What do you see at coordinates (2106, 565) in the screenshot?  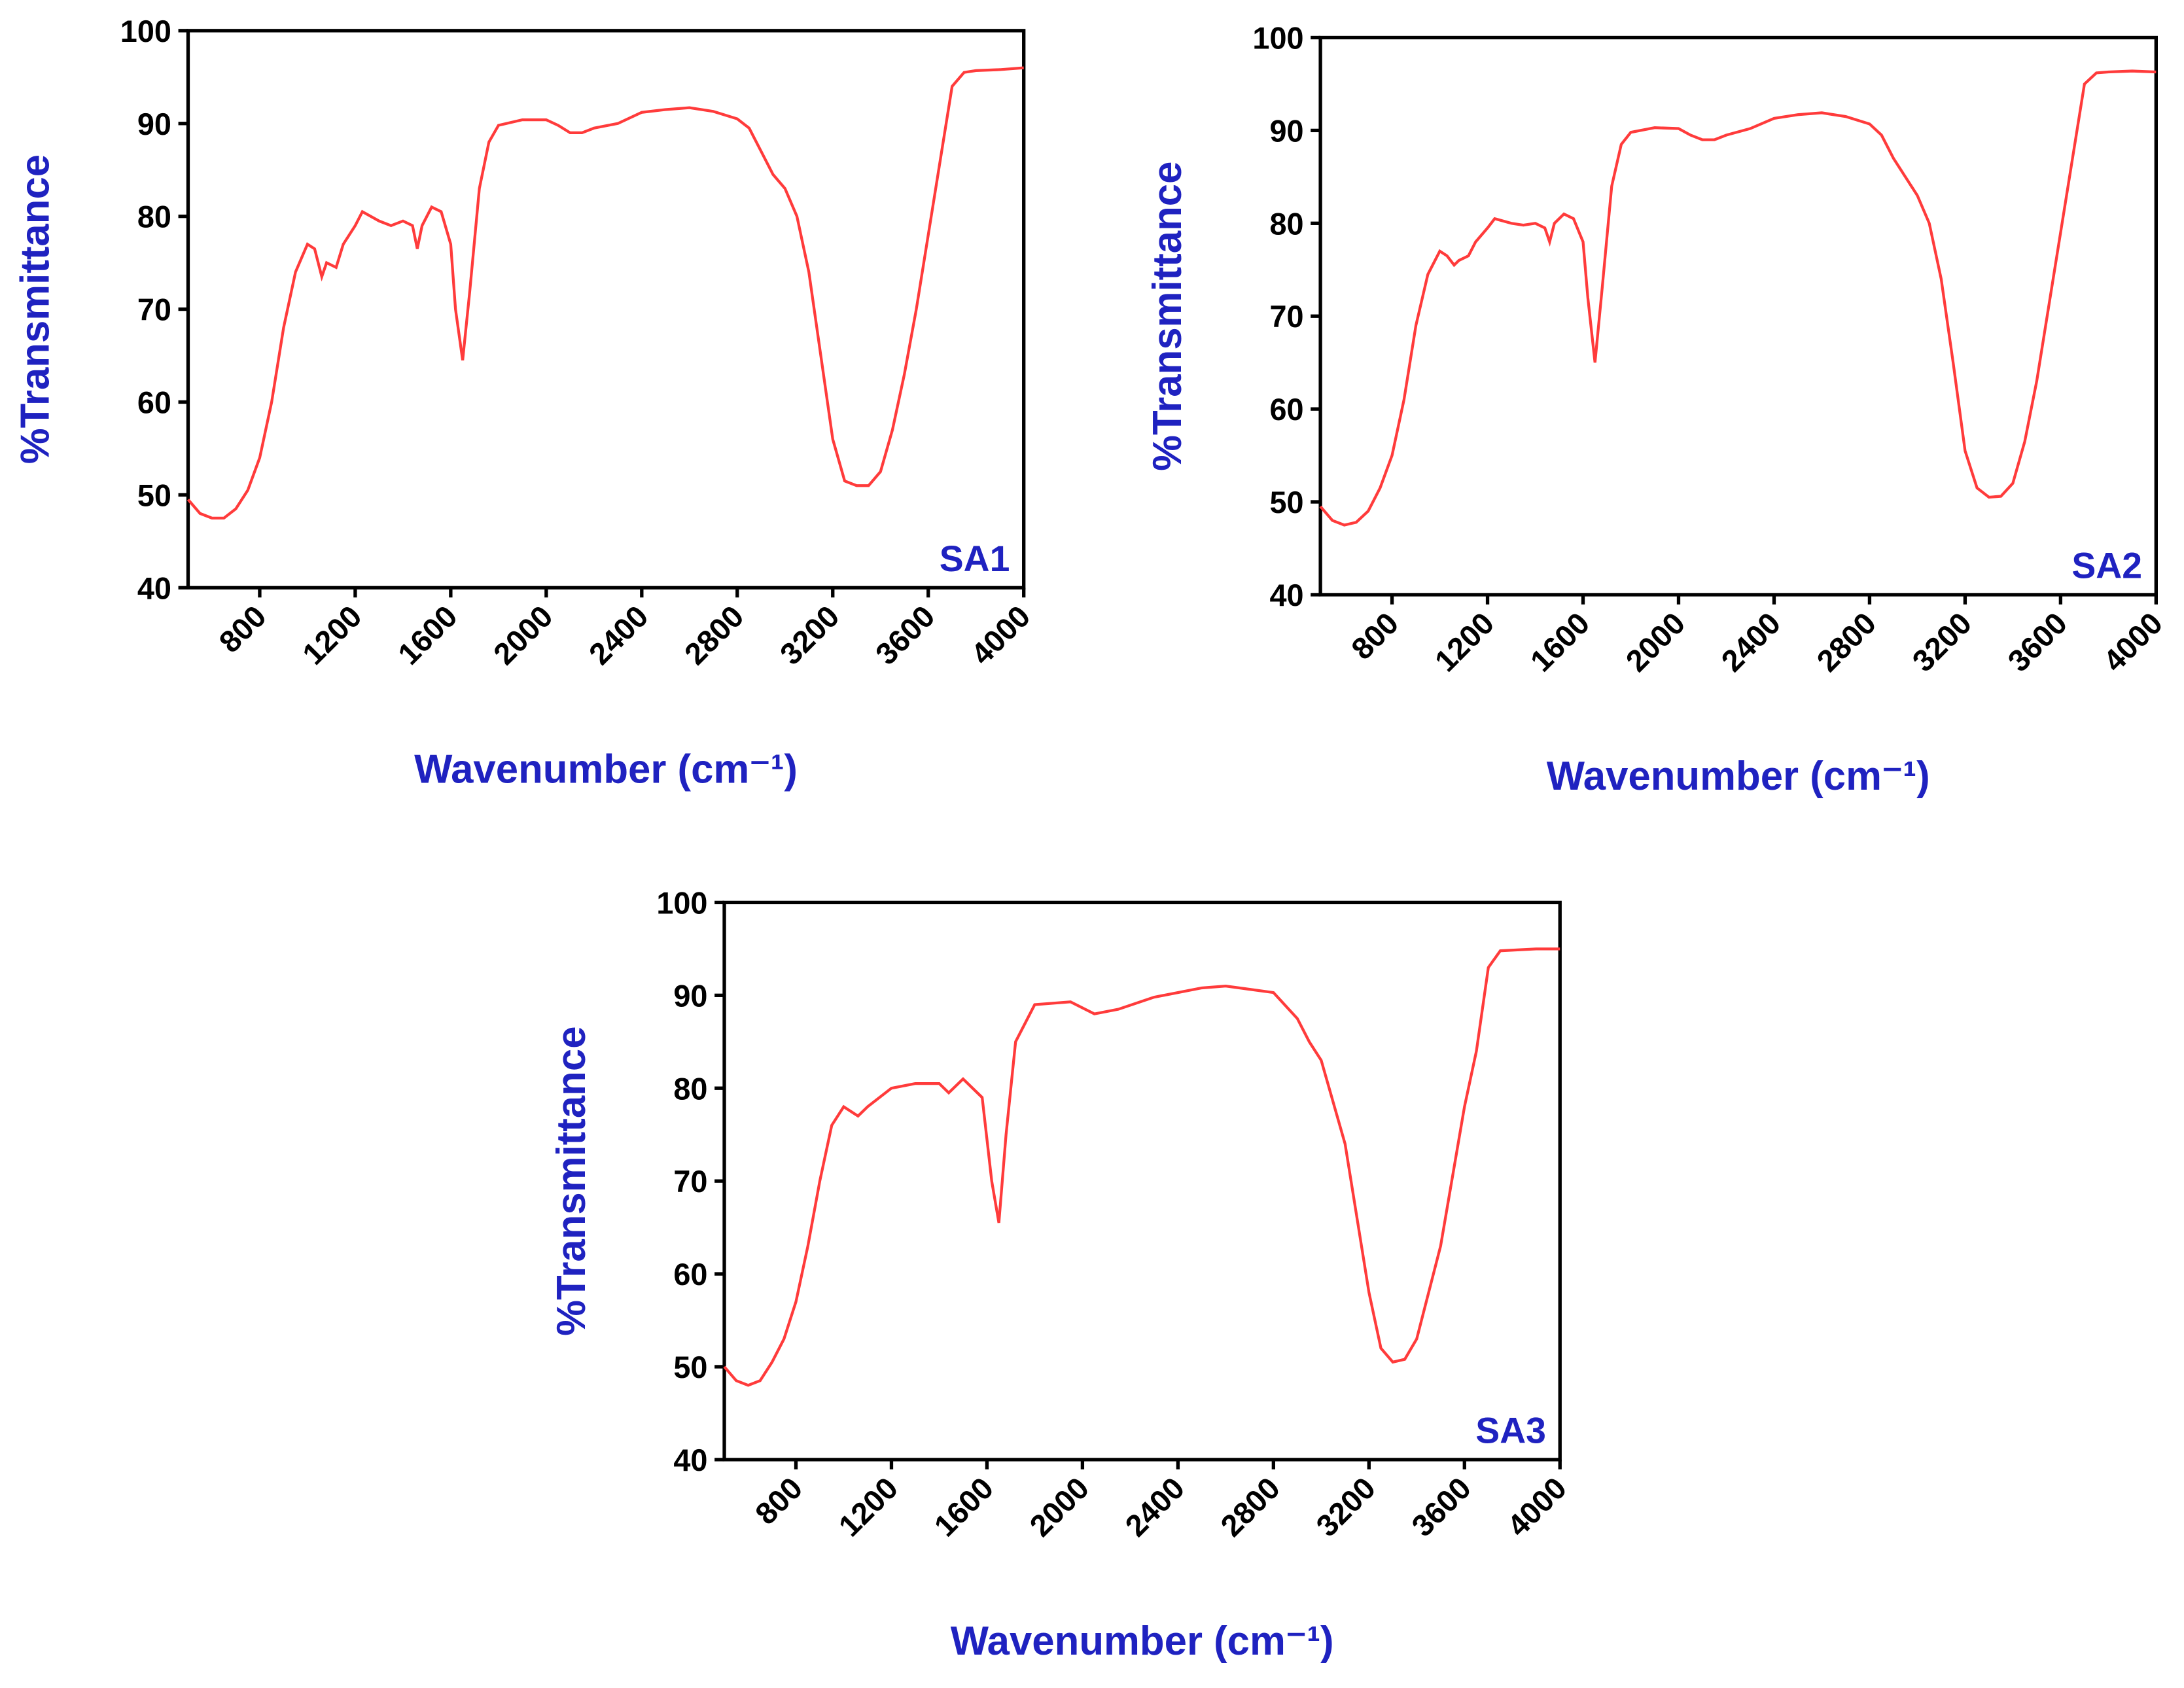 I see `sample-label: SA2` at bounding box center [2106, 565].